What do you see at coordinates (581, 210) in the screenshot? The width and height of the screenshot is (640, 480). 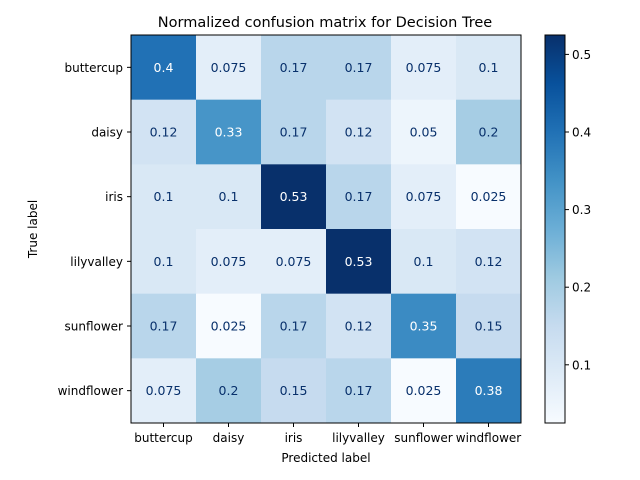 I see `colorbar-tick-label: 0.3` at bounding box center [581, 210].